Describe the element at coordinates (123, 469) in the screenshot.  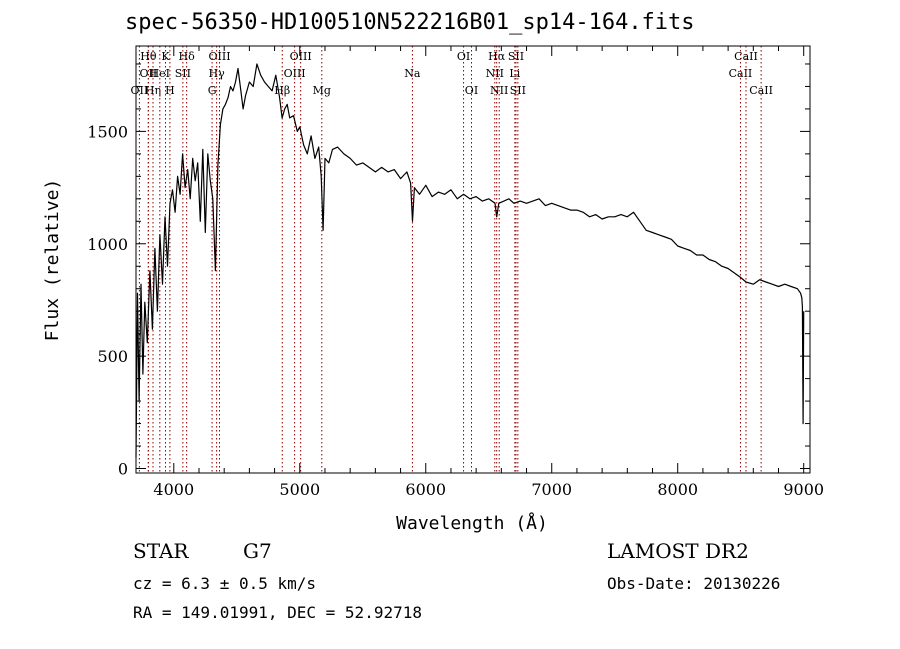
I see `y-tick-label: 0` at that location.